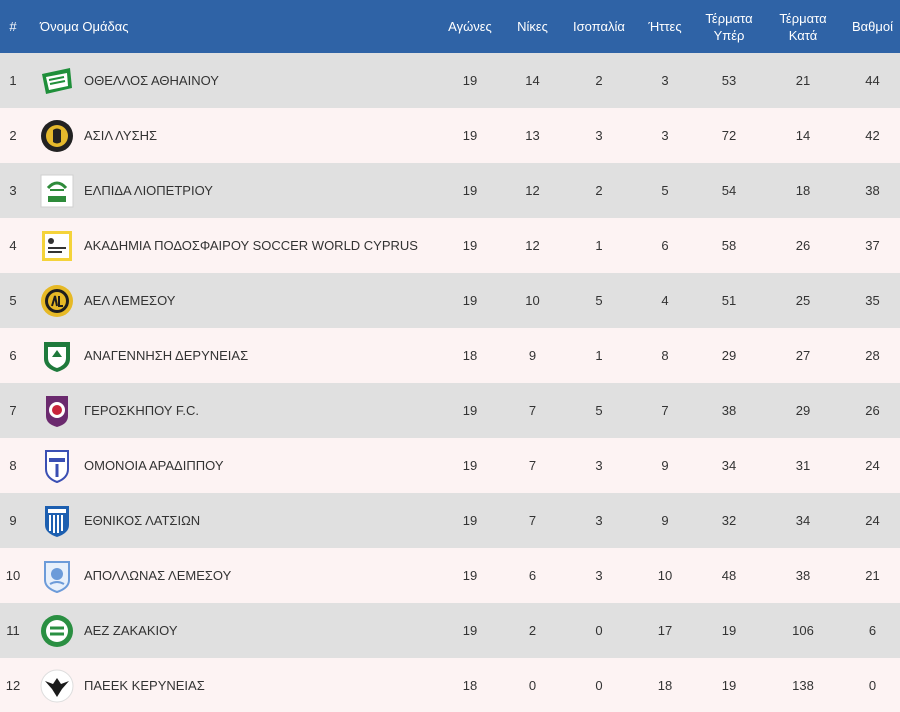 The image size is (900, 712). Describe the element at coordinates (665, 190) in the screenshot. I see `losses-cell: 5` at that location.